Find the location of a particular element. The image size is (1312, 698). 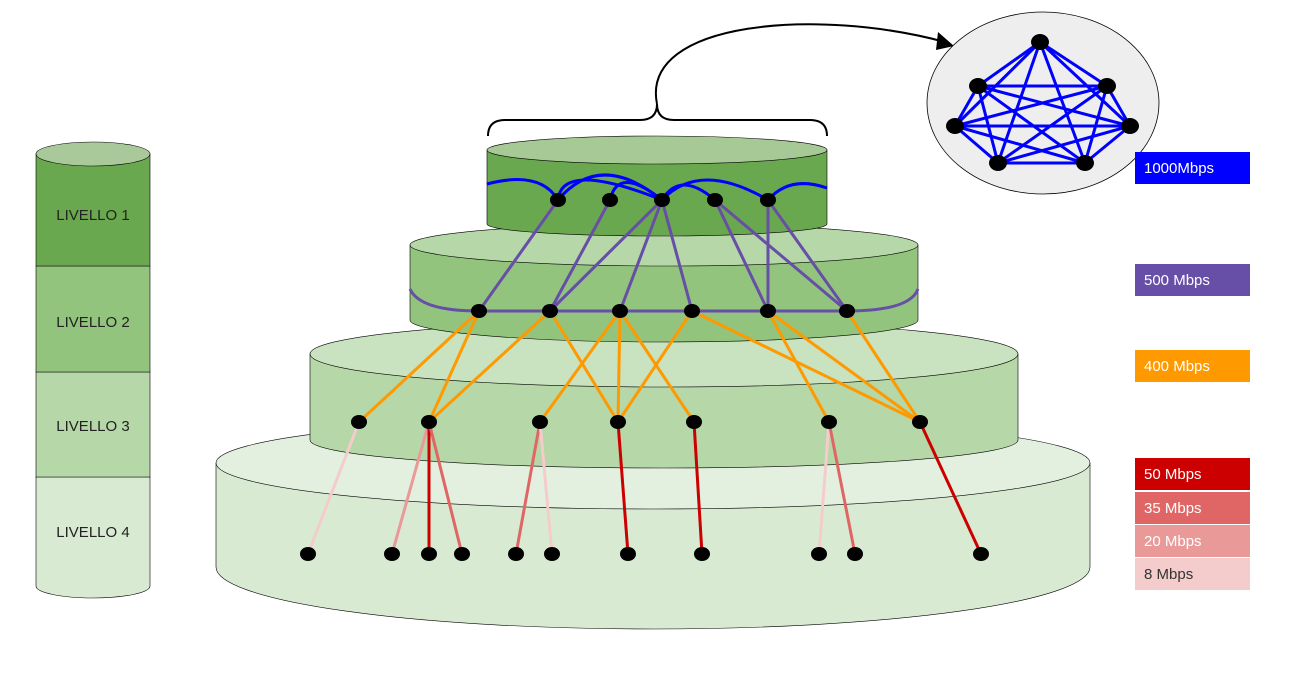

full-mesh-inset is located at coordinates (1043, 103).